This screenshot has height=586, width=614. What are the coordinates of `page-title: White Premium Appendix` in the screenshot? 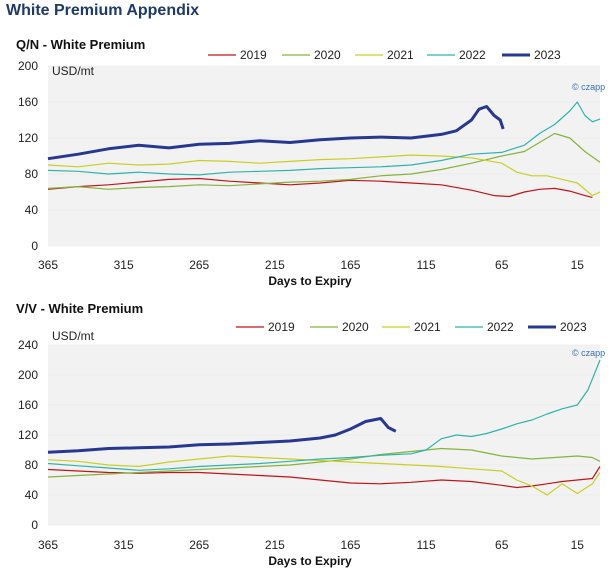 It's located at (103, 10).